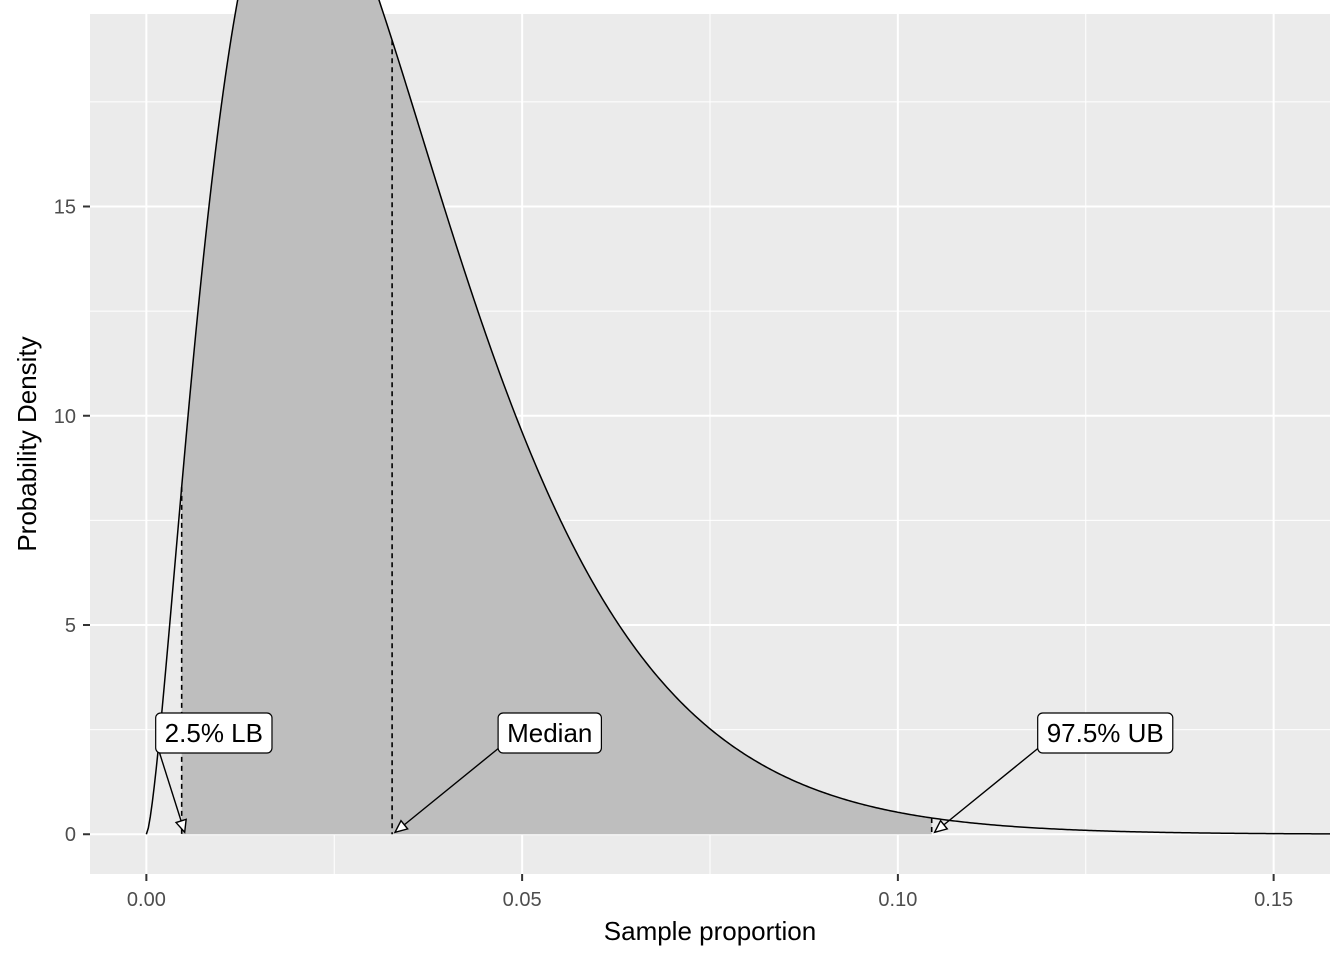 The height and width of the screenshot is (965, 1344). Describe the element at coordinates (897, 900) in the screenshot. I see `x-tick-label: 0.10` at that location.